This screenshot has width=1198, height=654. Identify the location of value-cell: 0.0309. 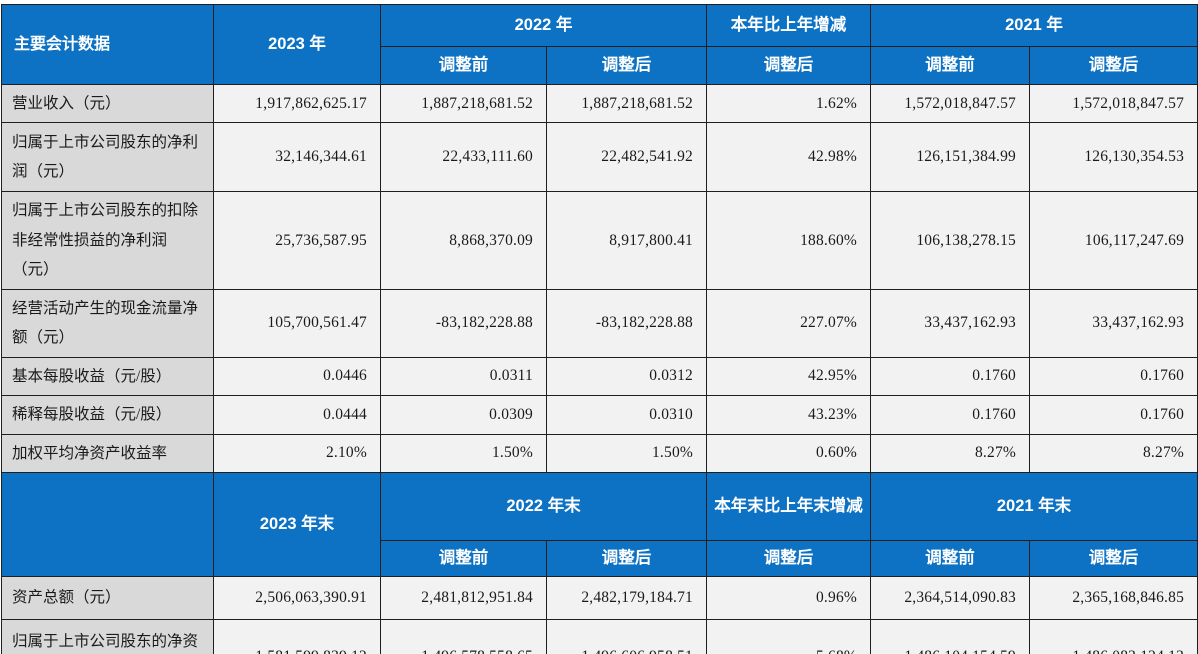
(463, 415).